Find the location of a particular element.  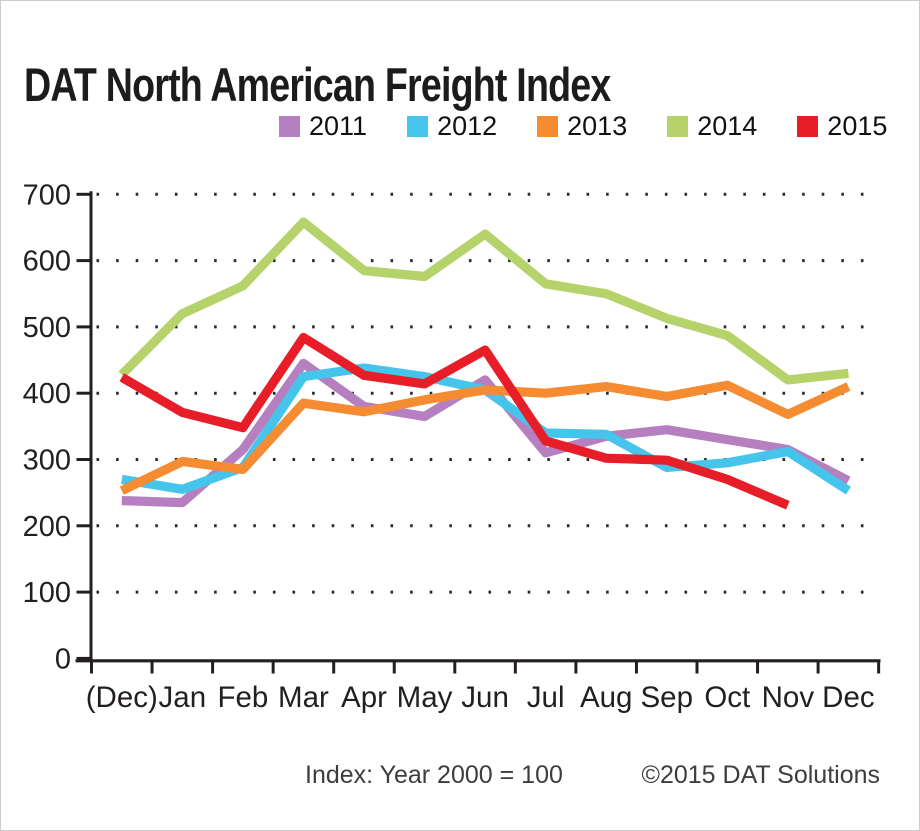

legend-item-2014: 2014 is located at coordinates (712, 126).